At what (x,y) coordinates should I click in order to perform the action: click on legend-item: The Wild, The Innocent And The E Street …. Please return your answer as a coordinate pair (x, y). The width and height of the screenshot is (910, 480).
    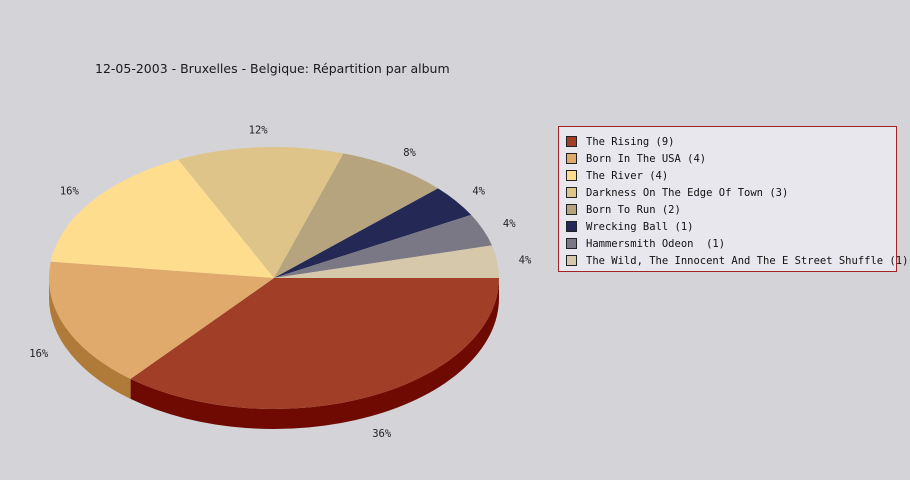
    Looking at the image, I should click on (737, 260).